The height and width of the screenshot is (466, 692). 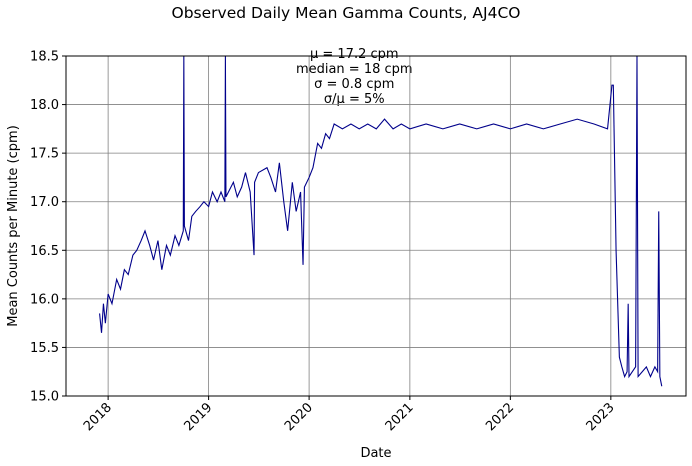 I want to click on x-tick-label: 2018, so click(x=98, y=417).